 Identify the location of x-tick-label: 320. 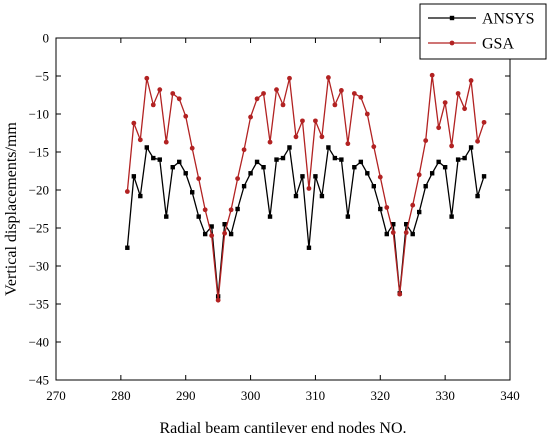
(381, 395).